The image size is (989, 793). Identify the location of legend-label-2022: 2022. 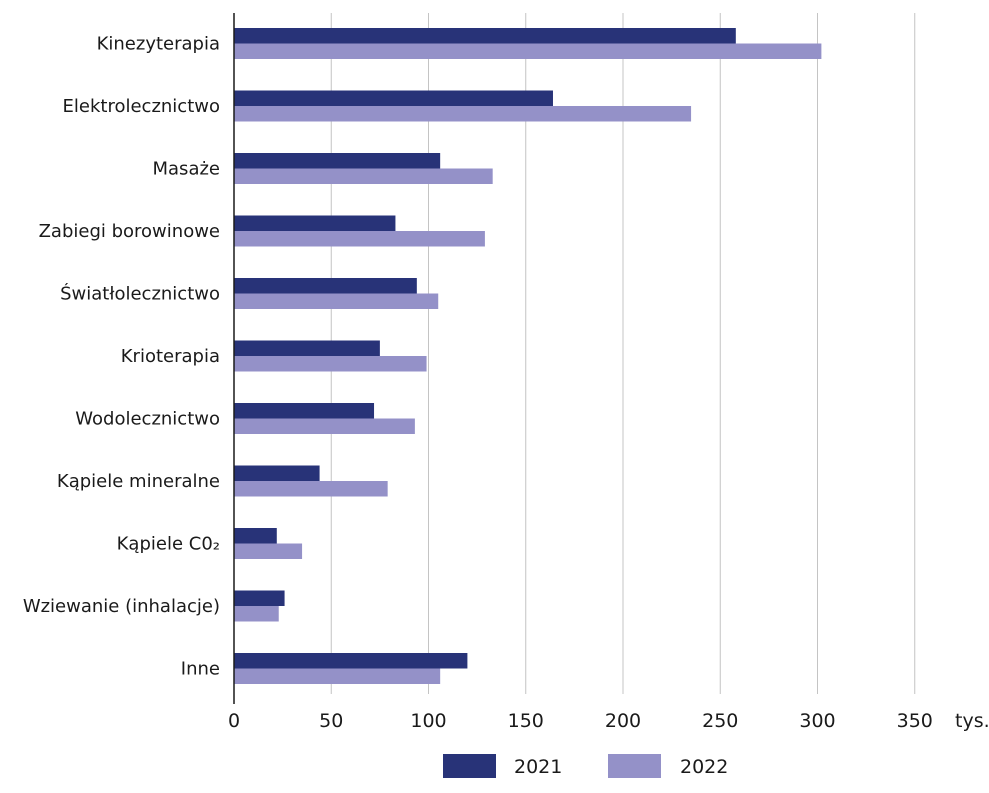
(704, 767).